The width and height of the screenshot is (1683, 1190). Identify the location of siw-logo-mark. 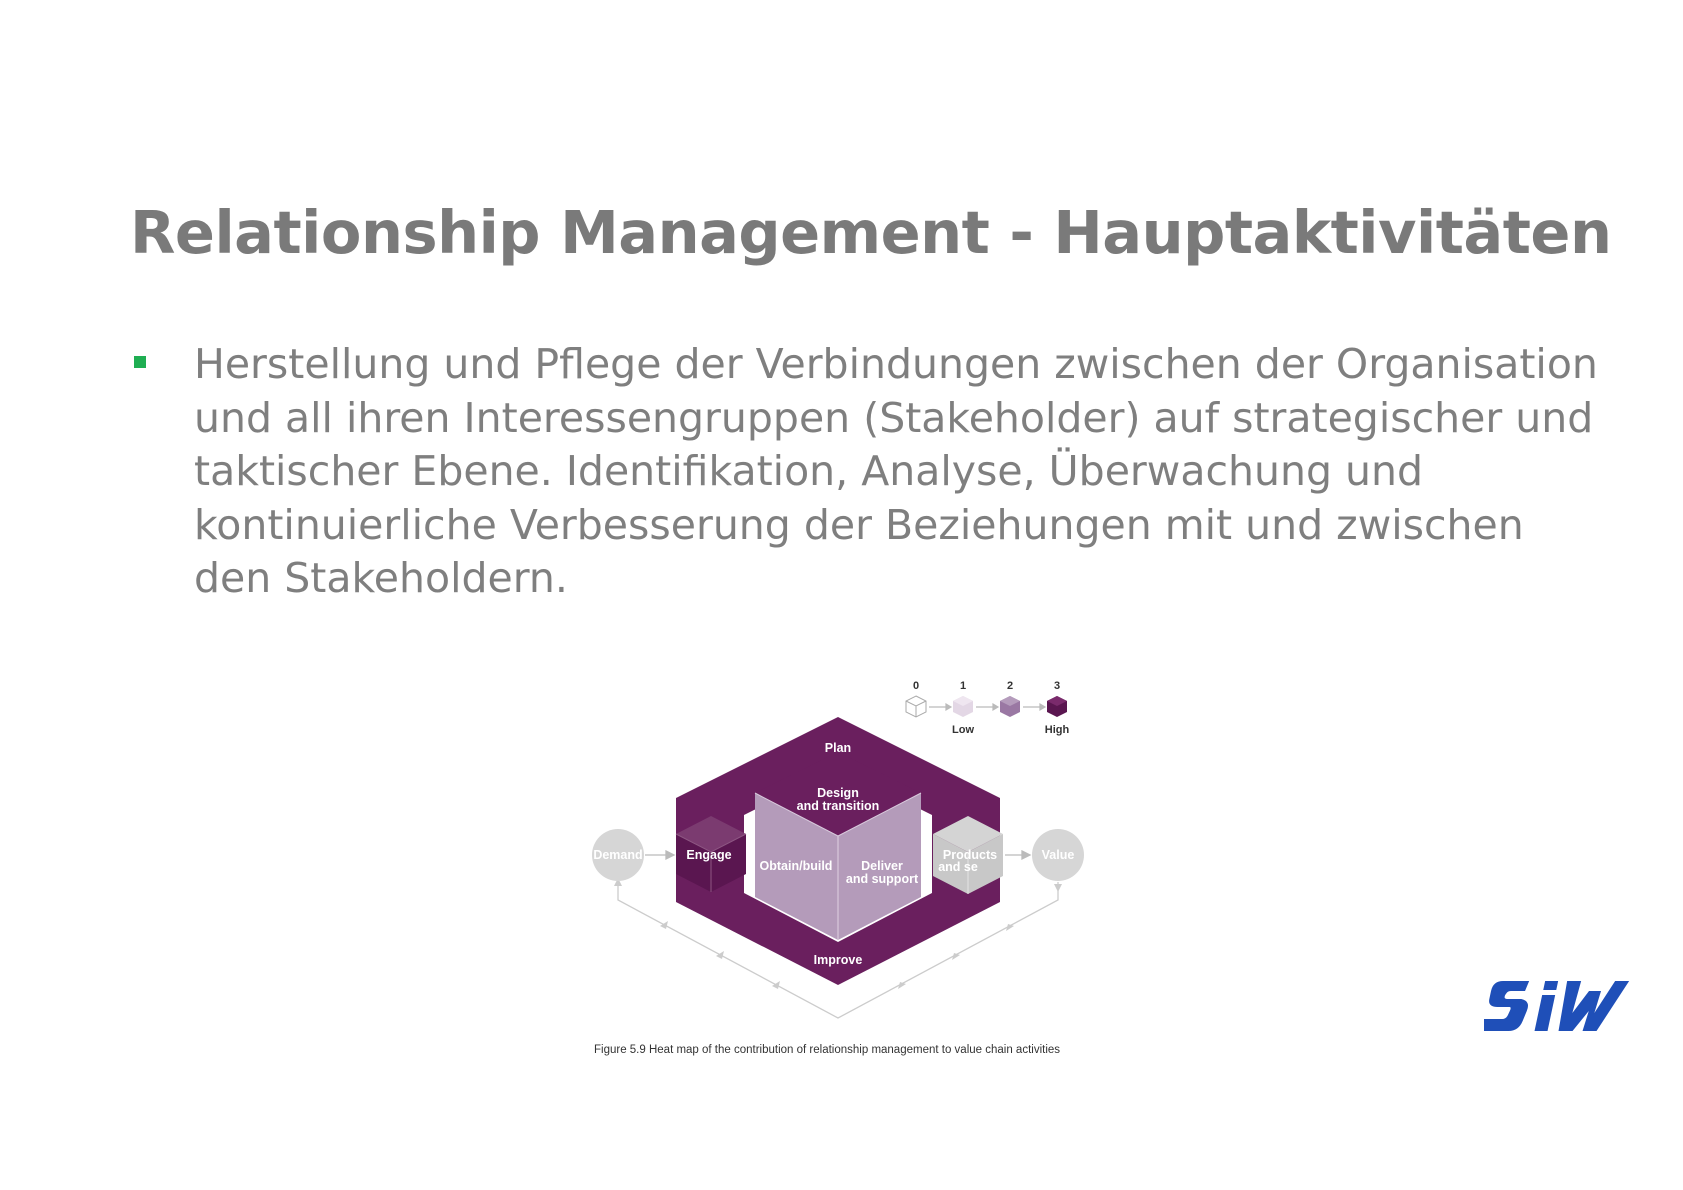
(1557, 1006).